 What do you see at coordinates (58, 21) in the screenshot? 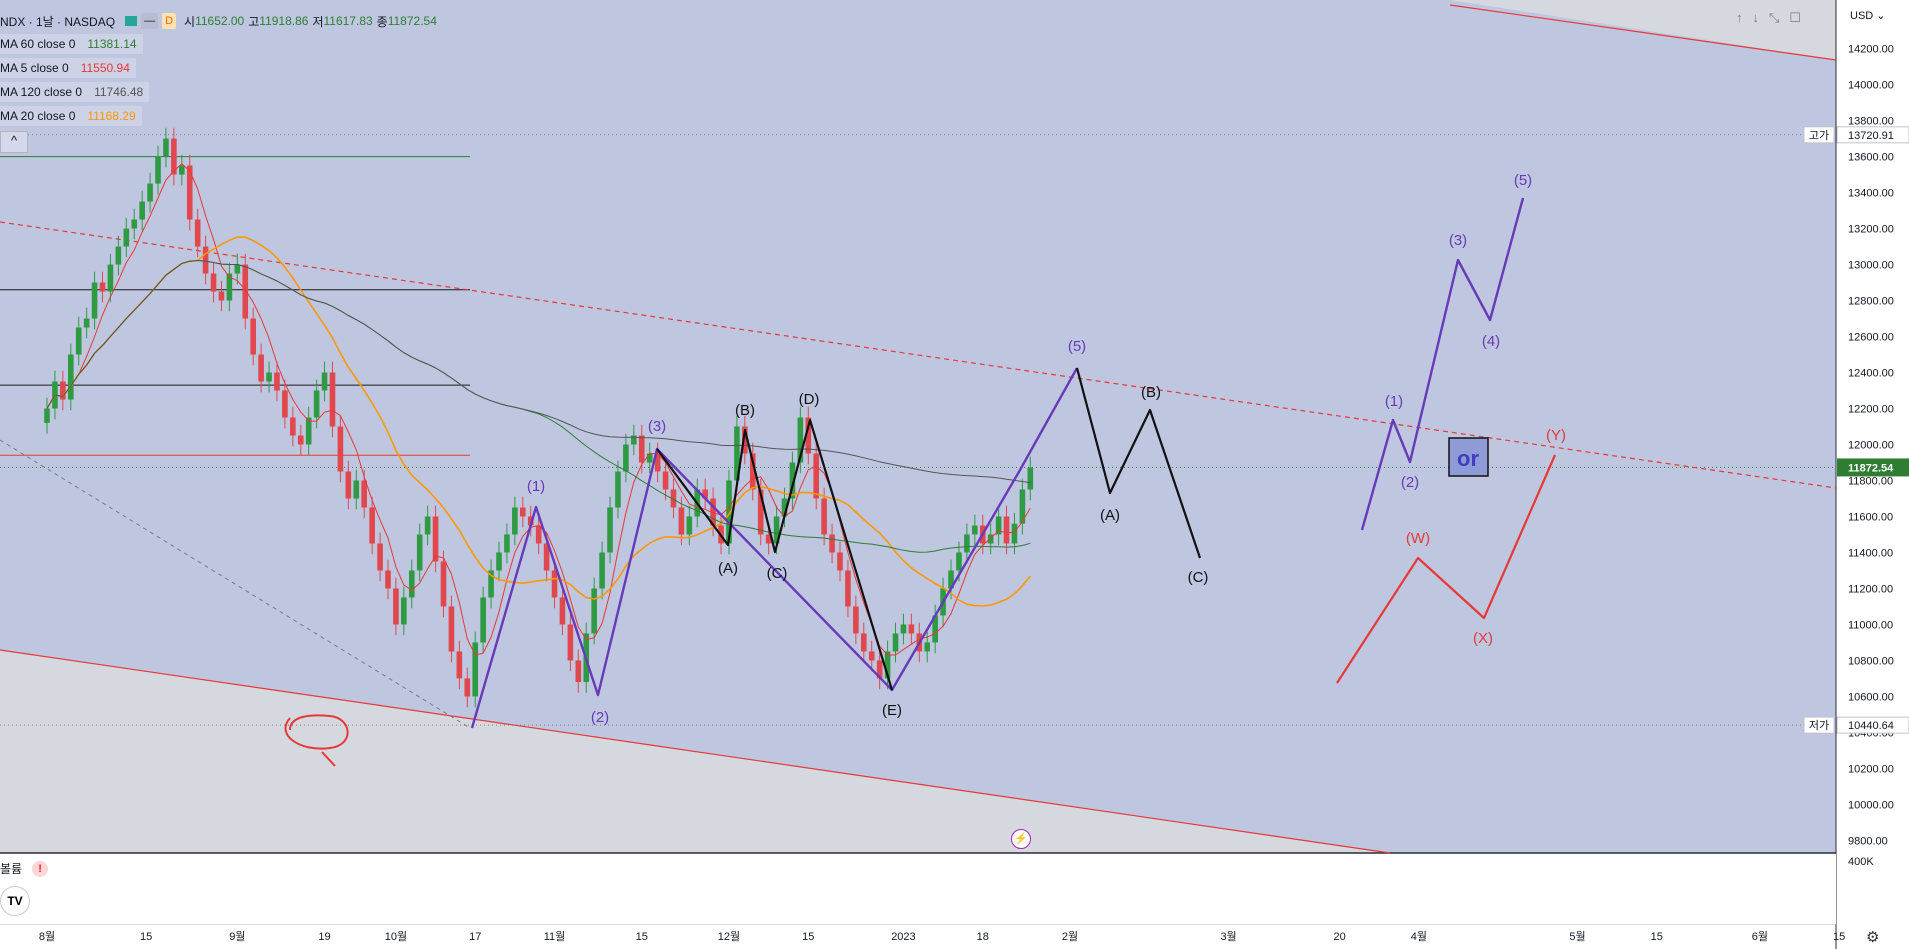
I see `symbol-title: NDX · 1날 · NASDAQ` at bounding box center [58, 21].